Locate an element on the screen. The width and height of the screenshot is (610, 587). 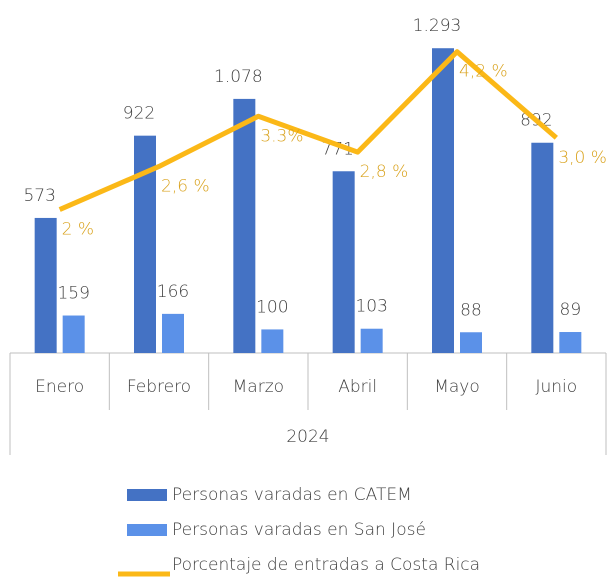
line-data-label: 2,8 % is located at coordinates (384, 172).